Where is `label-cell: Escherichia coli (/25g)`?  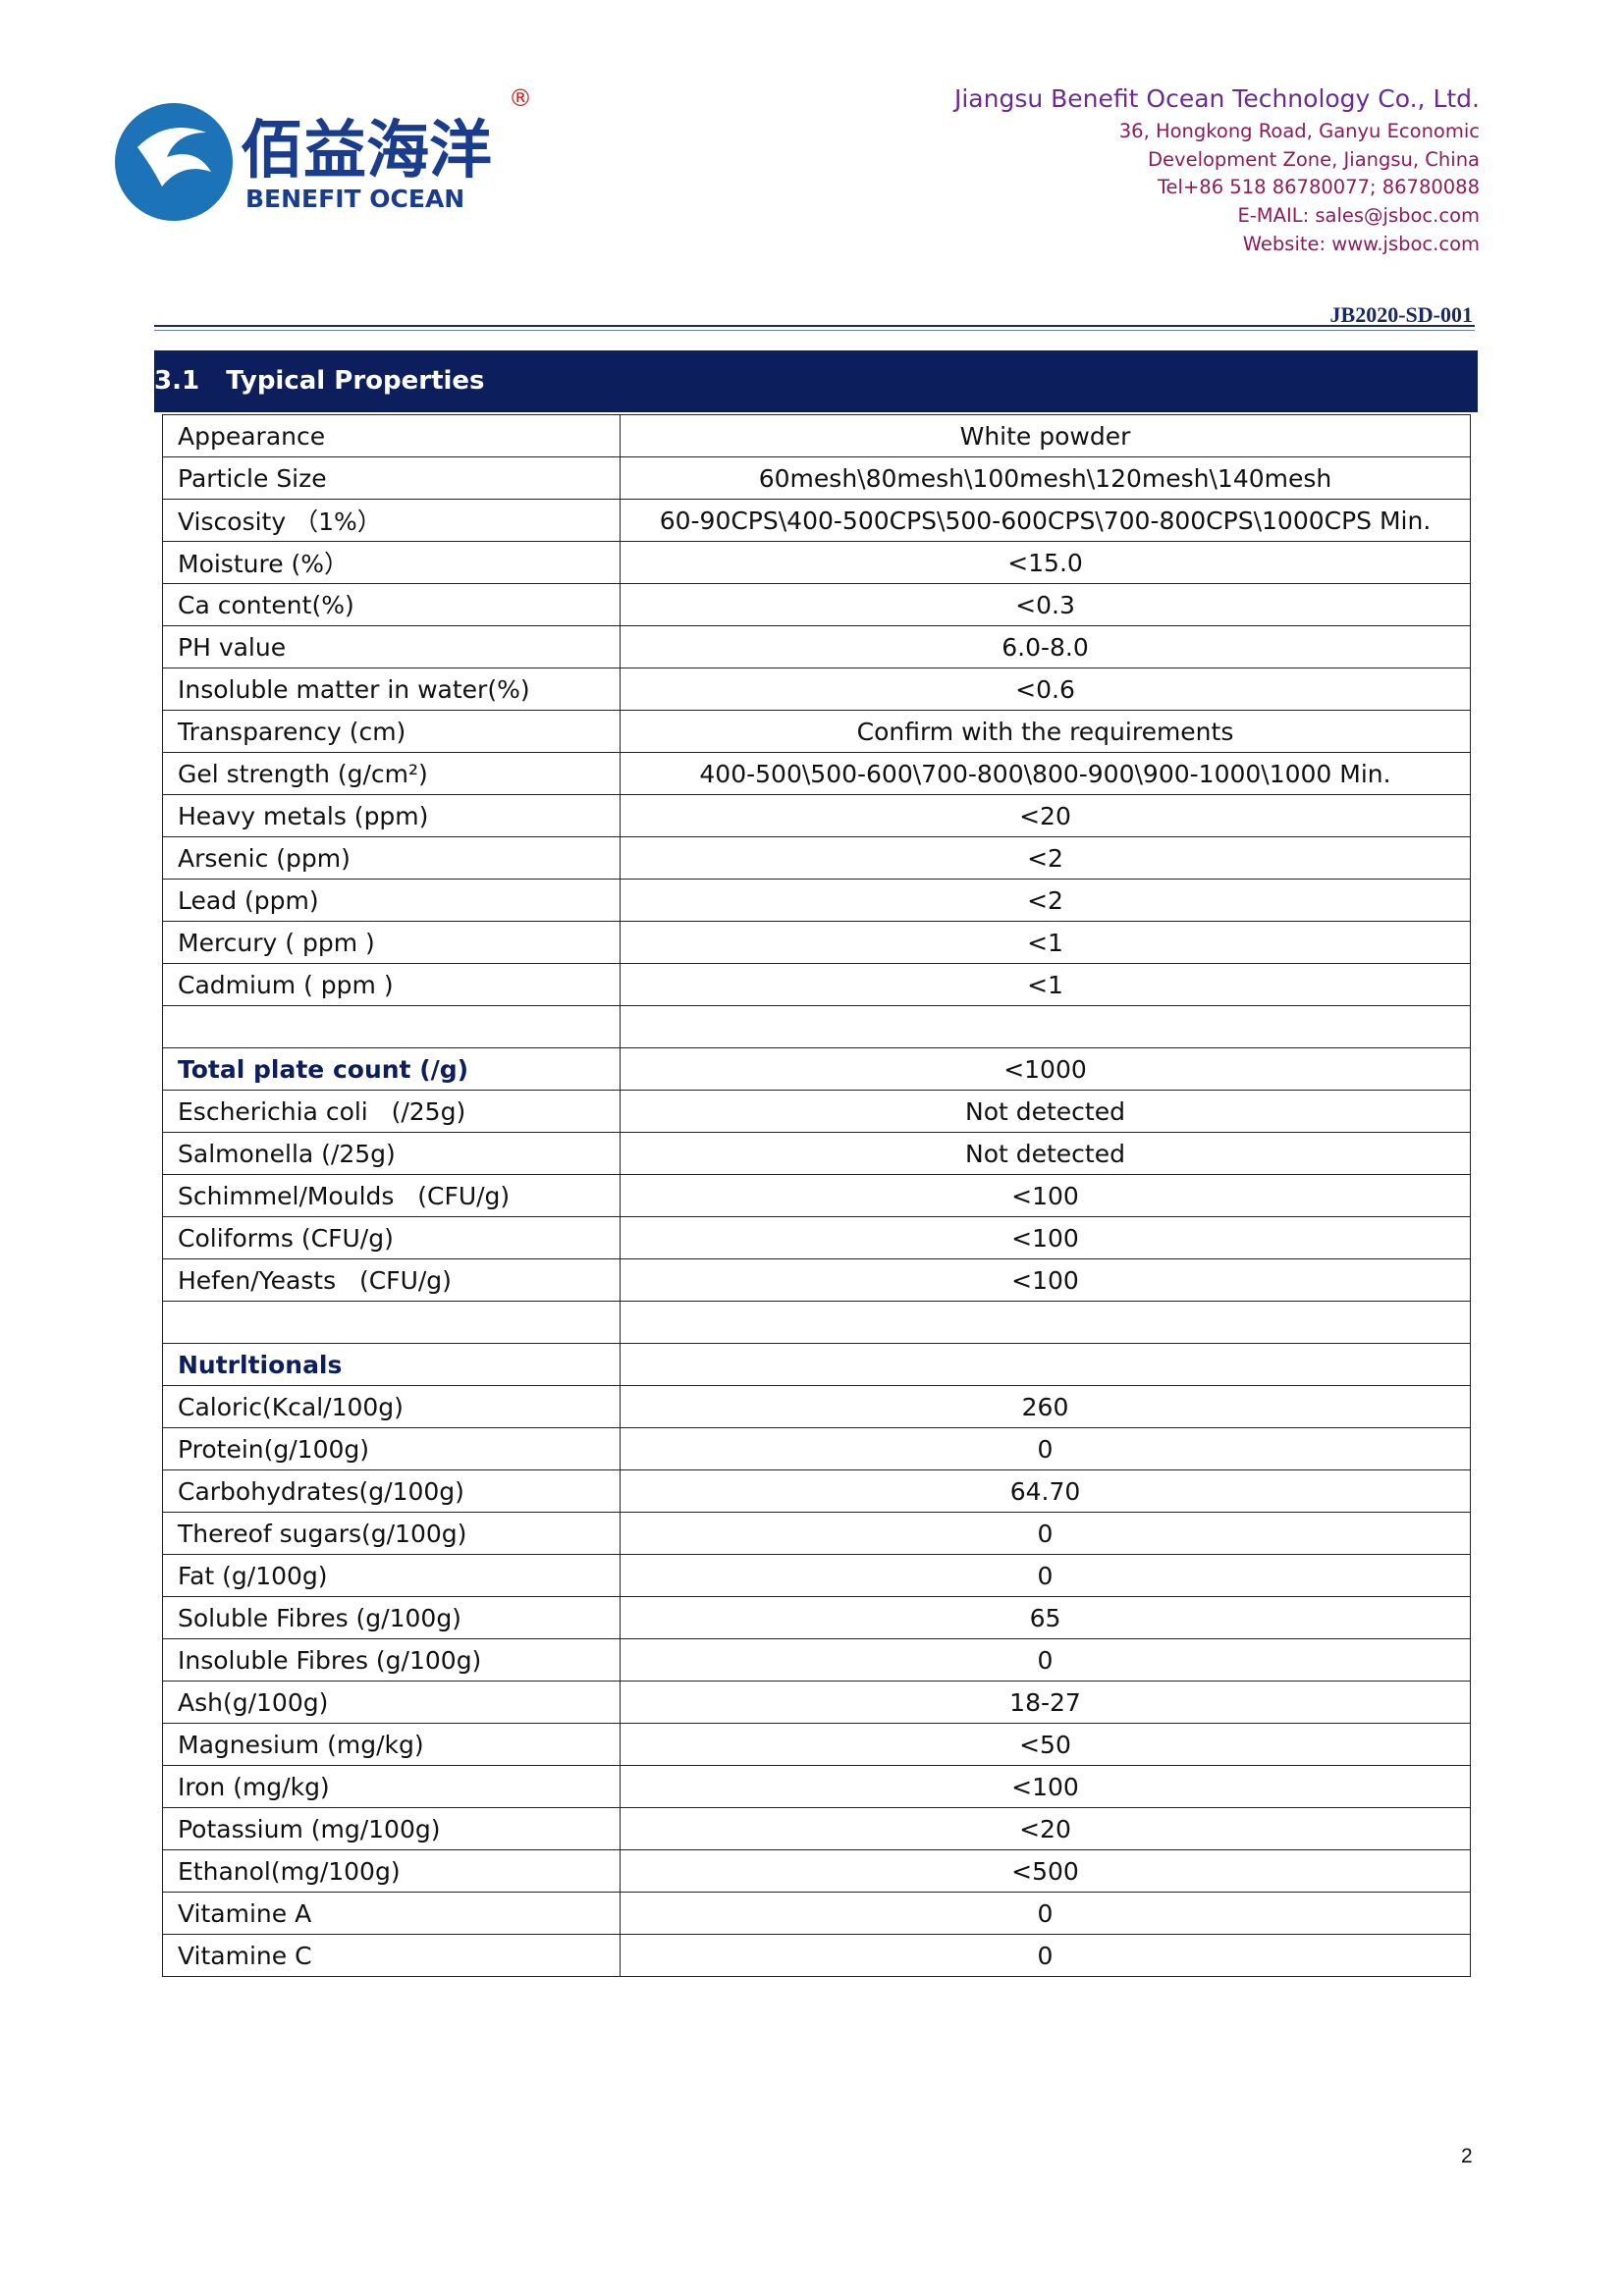 label-cell: Escherichia coli (/25g) is located at coordinates (391, 1111).